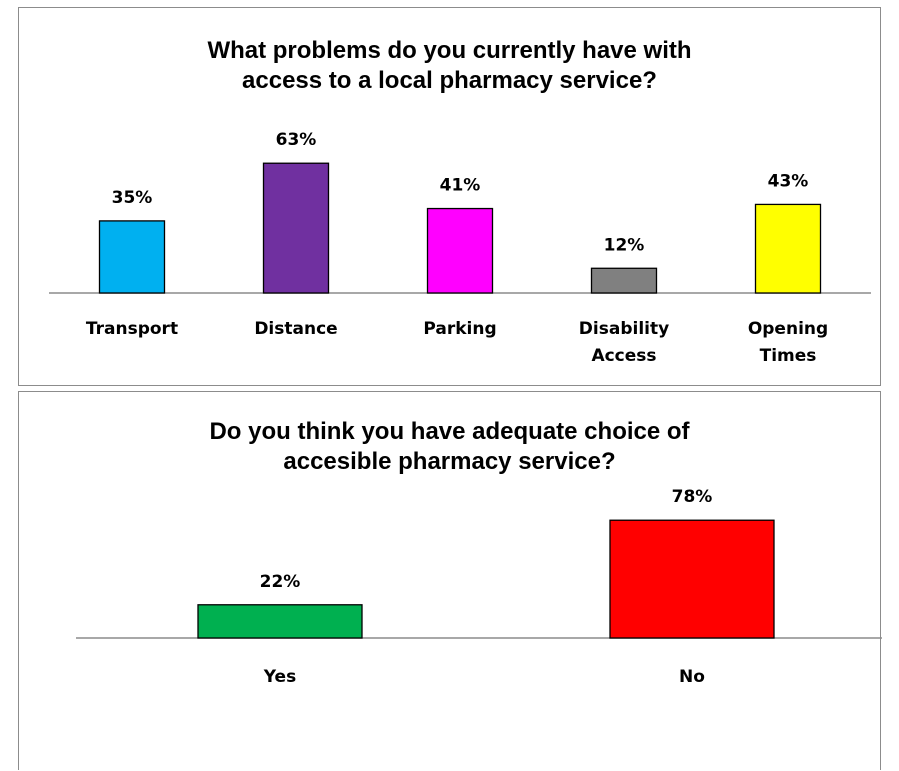  I want to click on category-label: Access, so click(623, 356).